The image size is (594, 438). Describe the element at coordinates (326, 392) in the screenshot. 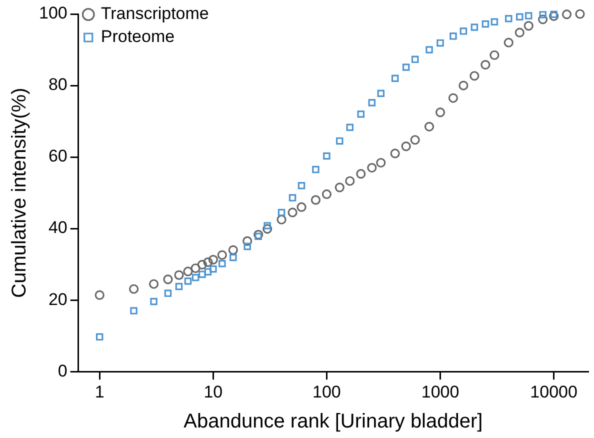

I see `x-tick-label: 100` at that location.